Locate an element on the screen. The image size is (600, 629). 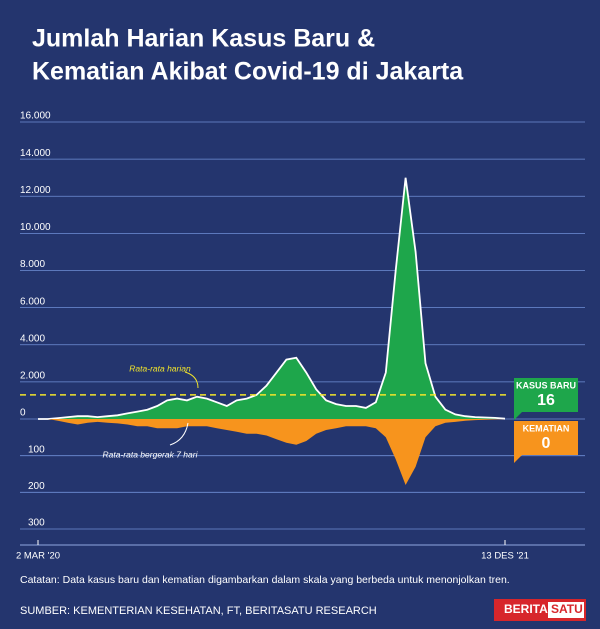
badge-value: 0 is located at coordinates (546, 443).